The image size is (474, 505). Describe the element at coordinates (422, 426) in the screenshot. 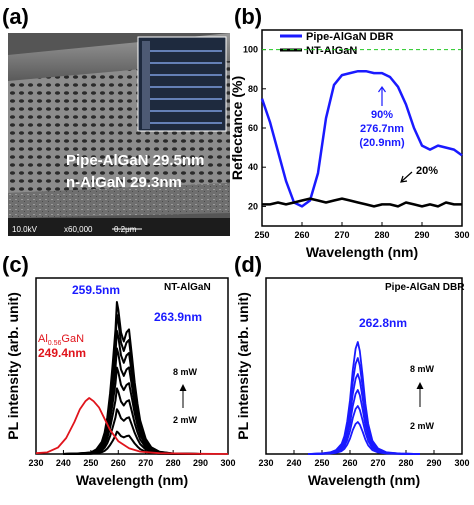

I see `power-label-low-d: 2 mW` at that location.